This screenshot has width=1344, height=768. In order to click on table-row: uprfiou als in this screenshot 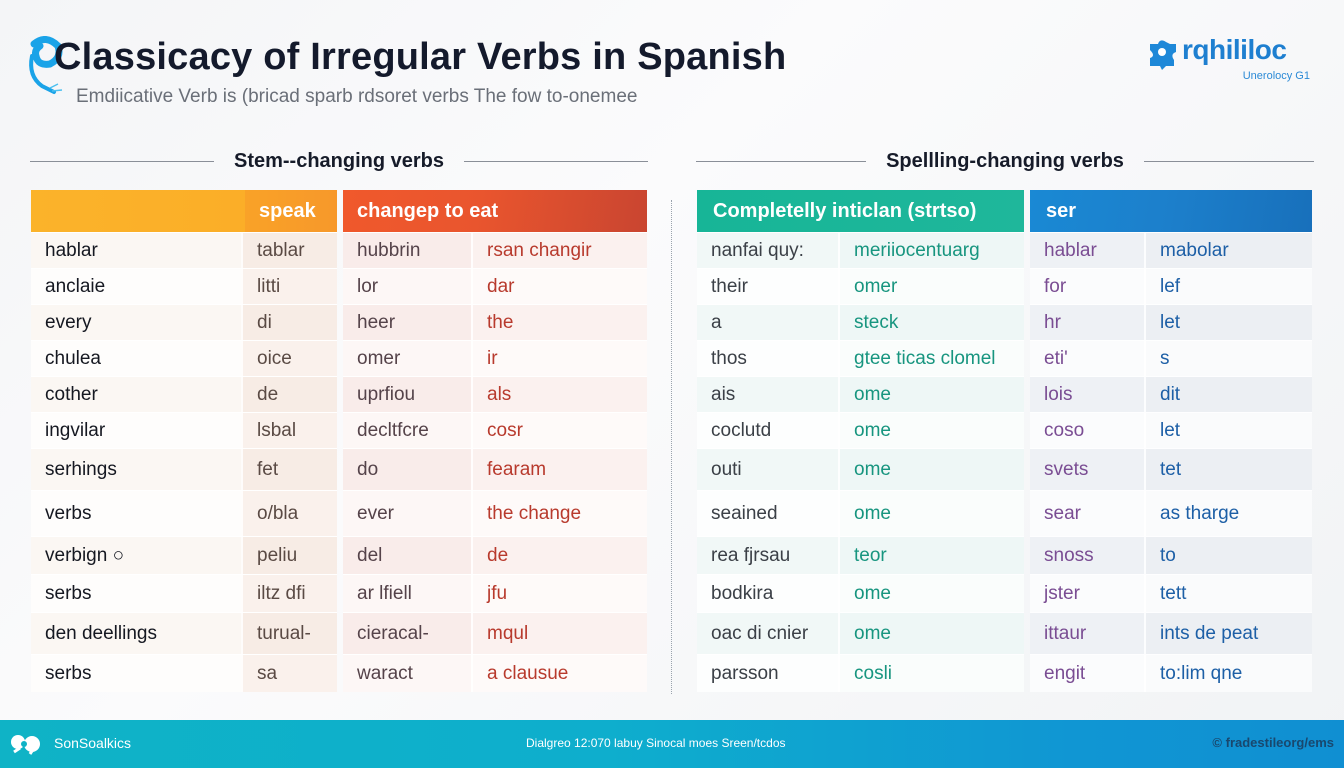, I will do `click(495, 394)`.